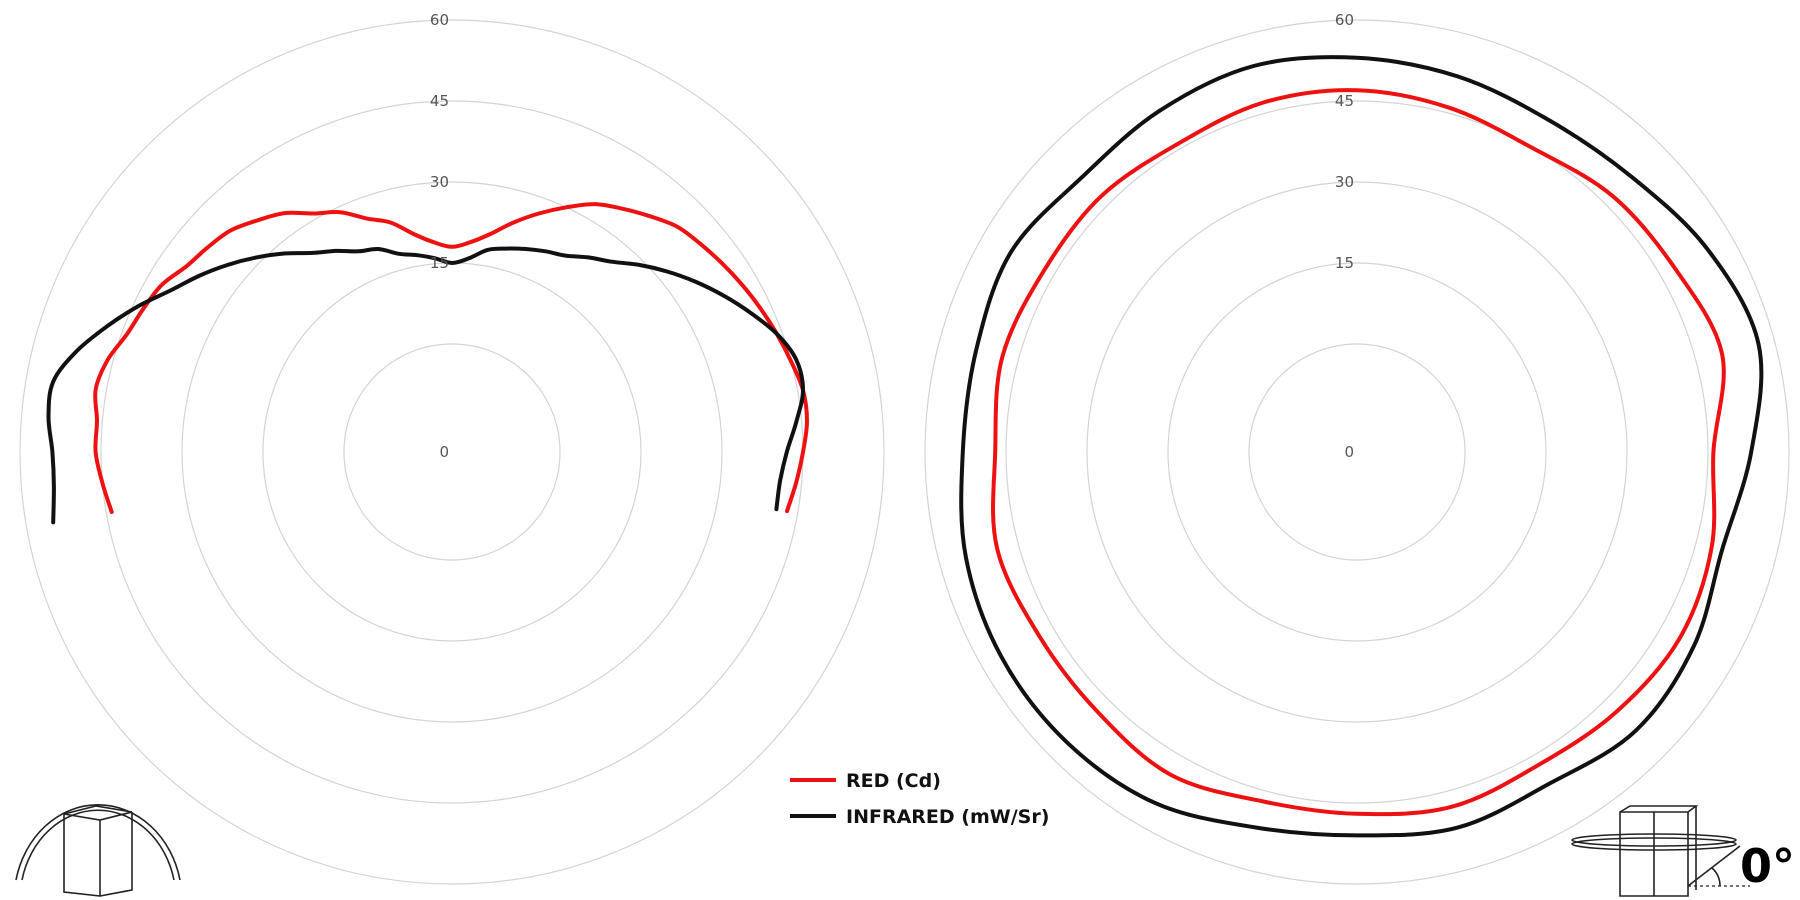 The image size is (1800, 900). I want to click on series-line-infrared, so click(425, 385).